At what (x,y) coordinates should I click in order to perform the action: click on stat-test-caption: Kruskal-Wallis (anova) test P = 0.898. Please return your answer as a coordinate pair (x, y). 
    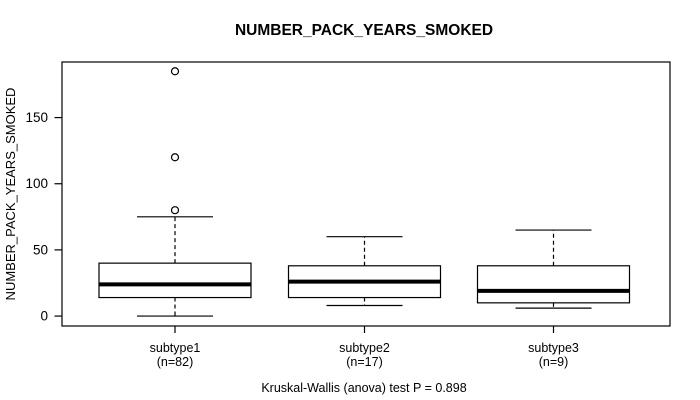
    Looking at the image, I should click on (363, 388).